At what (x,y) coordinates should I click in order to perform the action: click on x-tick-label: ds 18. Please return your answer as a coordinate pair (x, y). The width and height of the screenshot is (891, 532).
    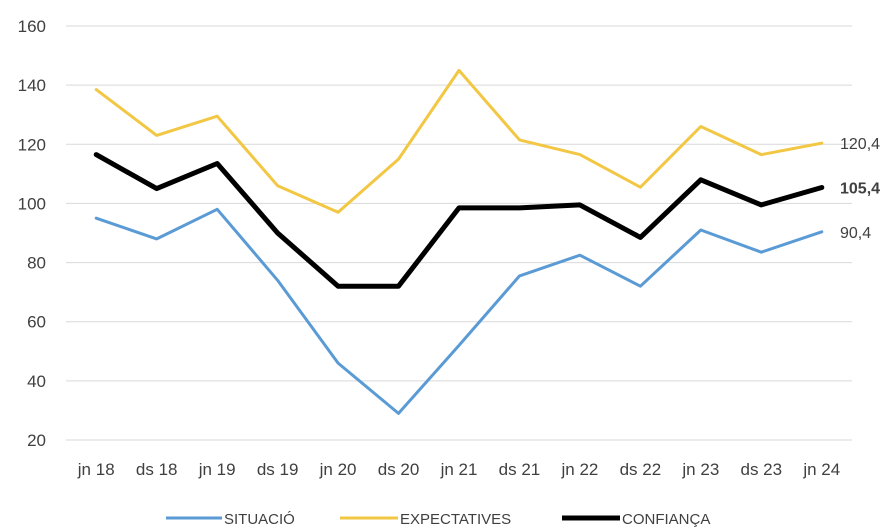
    Looking at the image, I should click on (157, 469).